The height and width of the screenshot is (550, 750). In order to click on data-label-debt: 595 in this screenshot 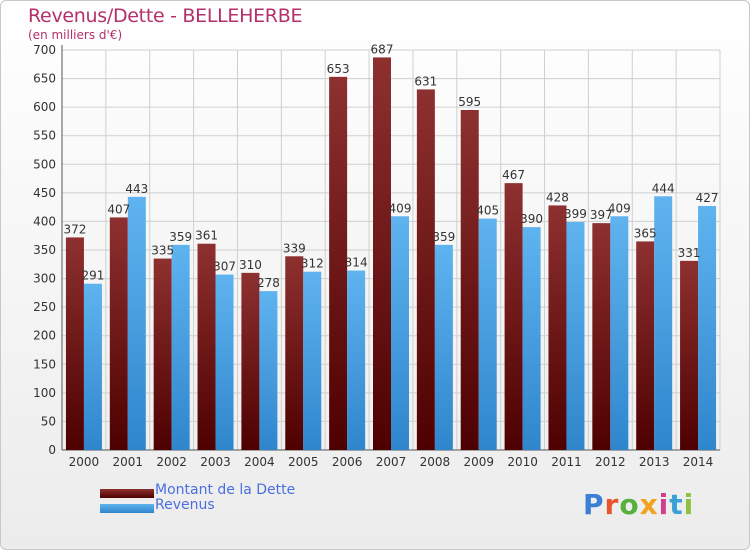, I will do `click(469, 102)`.